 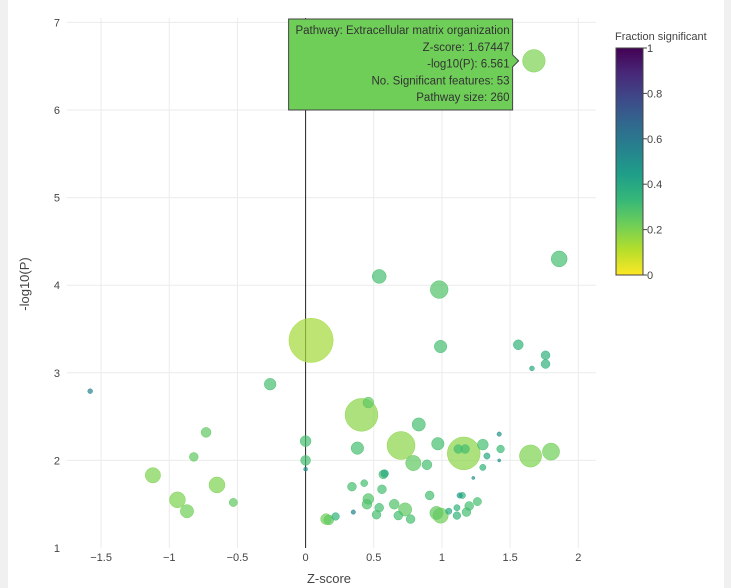 I want to click on colorbar-gradient, so click(x=629, y=161).